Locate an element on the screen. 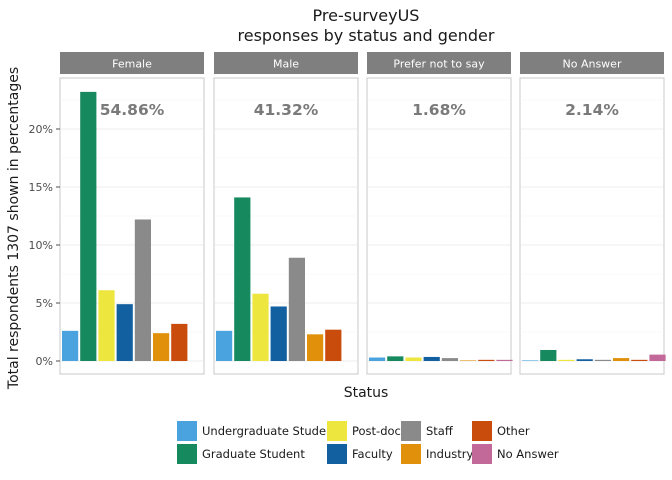 The width and height of the screenshot is (672, 480). facet-panel: Male 41.32% is located at coordinates (286, 213).